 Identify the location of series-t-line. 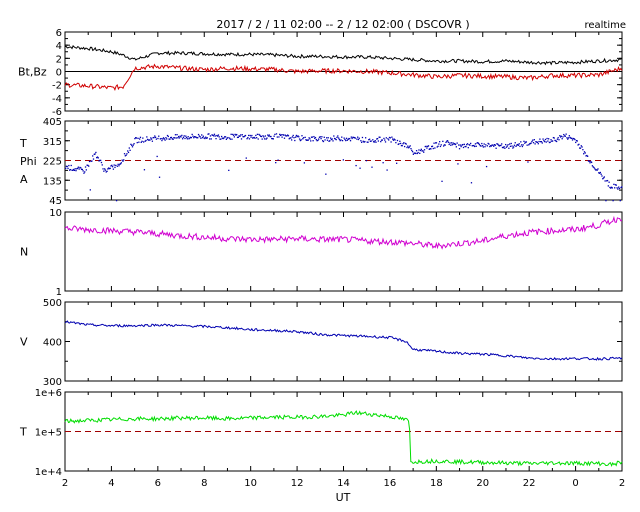
(343, 439).